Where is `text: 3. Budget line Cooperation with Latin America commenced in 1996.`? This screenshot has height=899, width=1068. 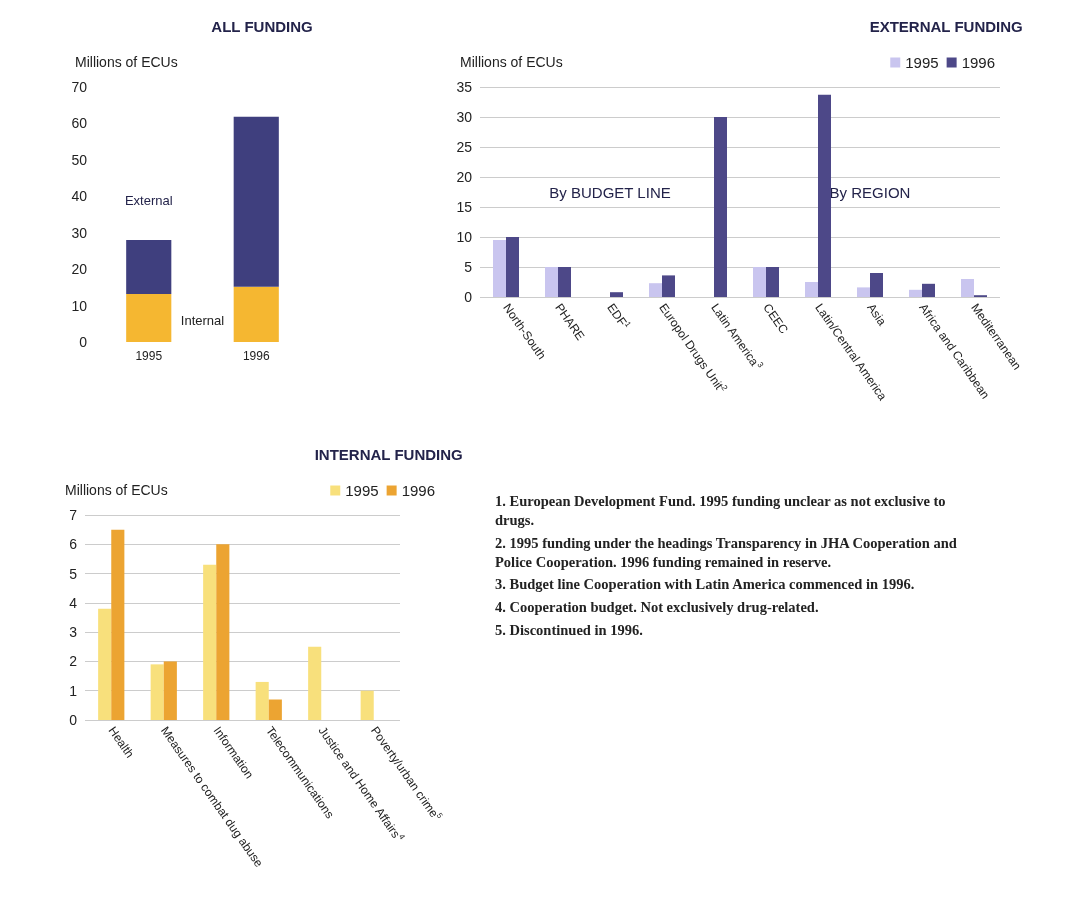
text: 3. Budget line Cooperation with Latin America commenced in 1996. is located at coordinates (705, 585).